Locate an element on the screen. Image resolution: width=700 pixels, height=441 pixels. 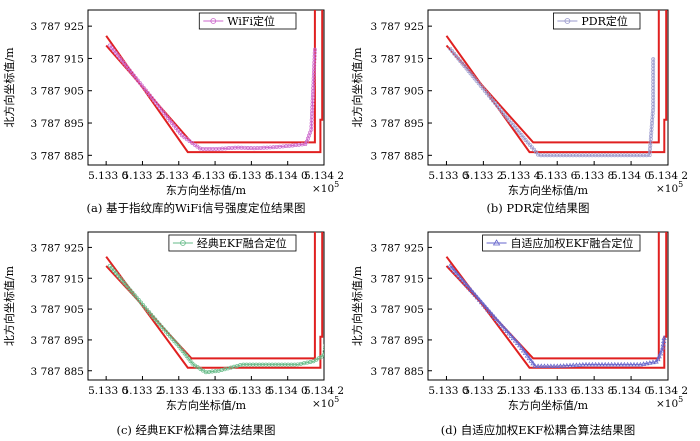
legend: PDR定位 is located at coordinates (597, 21).